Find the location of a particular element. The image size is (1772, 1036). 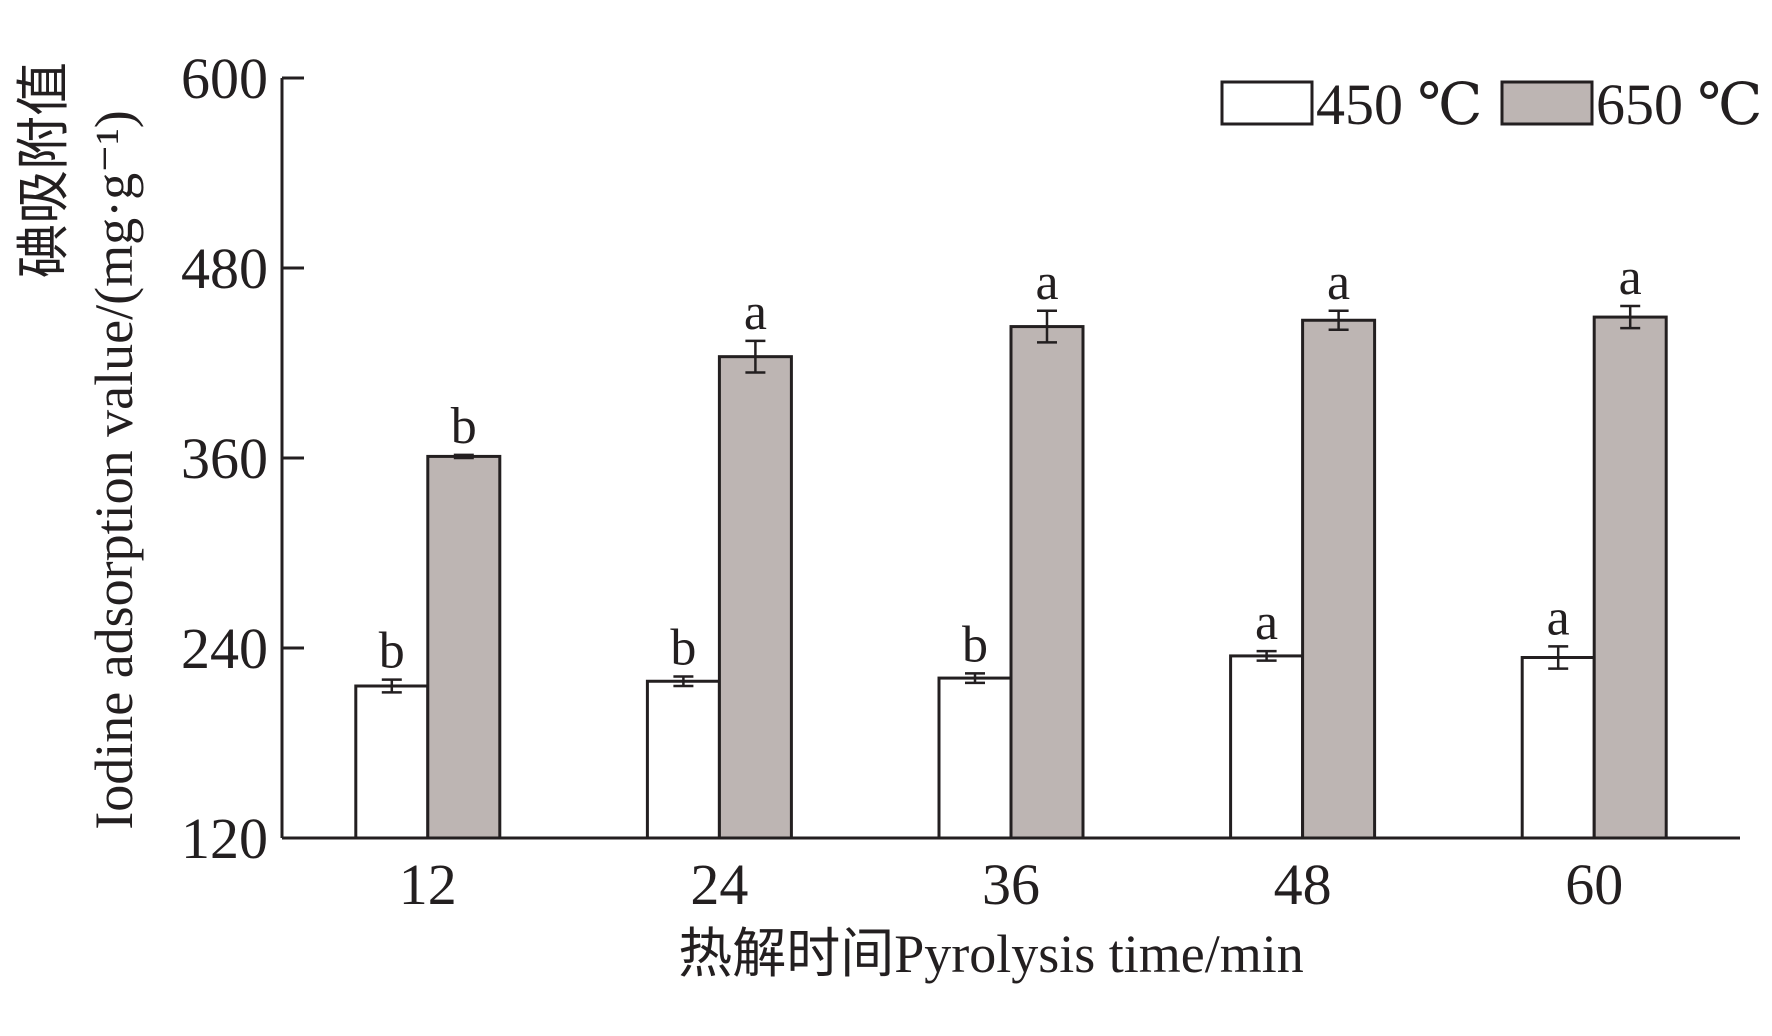

y-tick-label-480: 480 is located at coordinates (224, 268).